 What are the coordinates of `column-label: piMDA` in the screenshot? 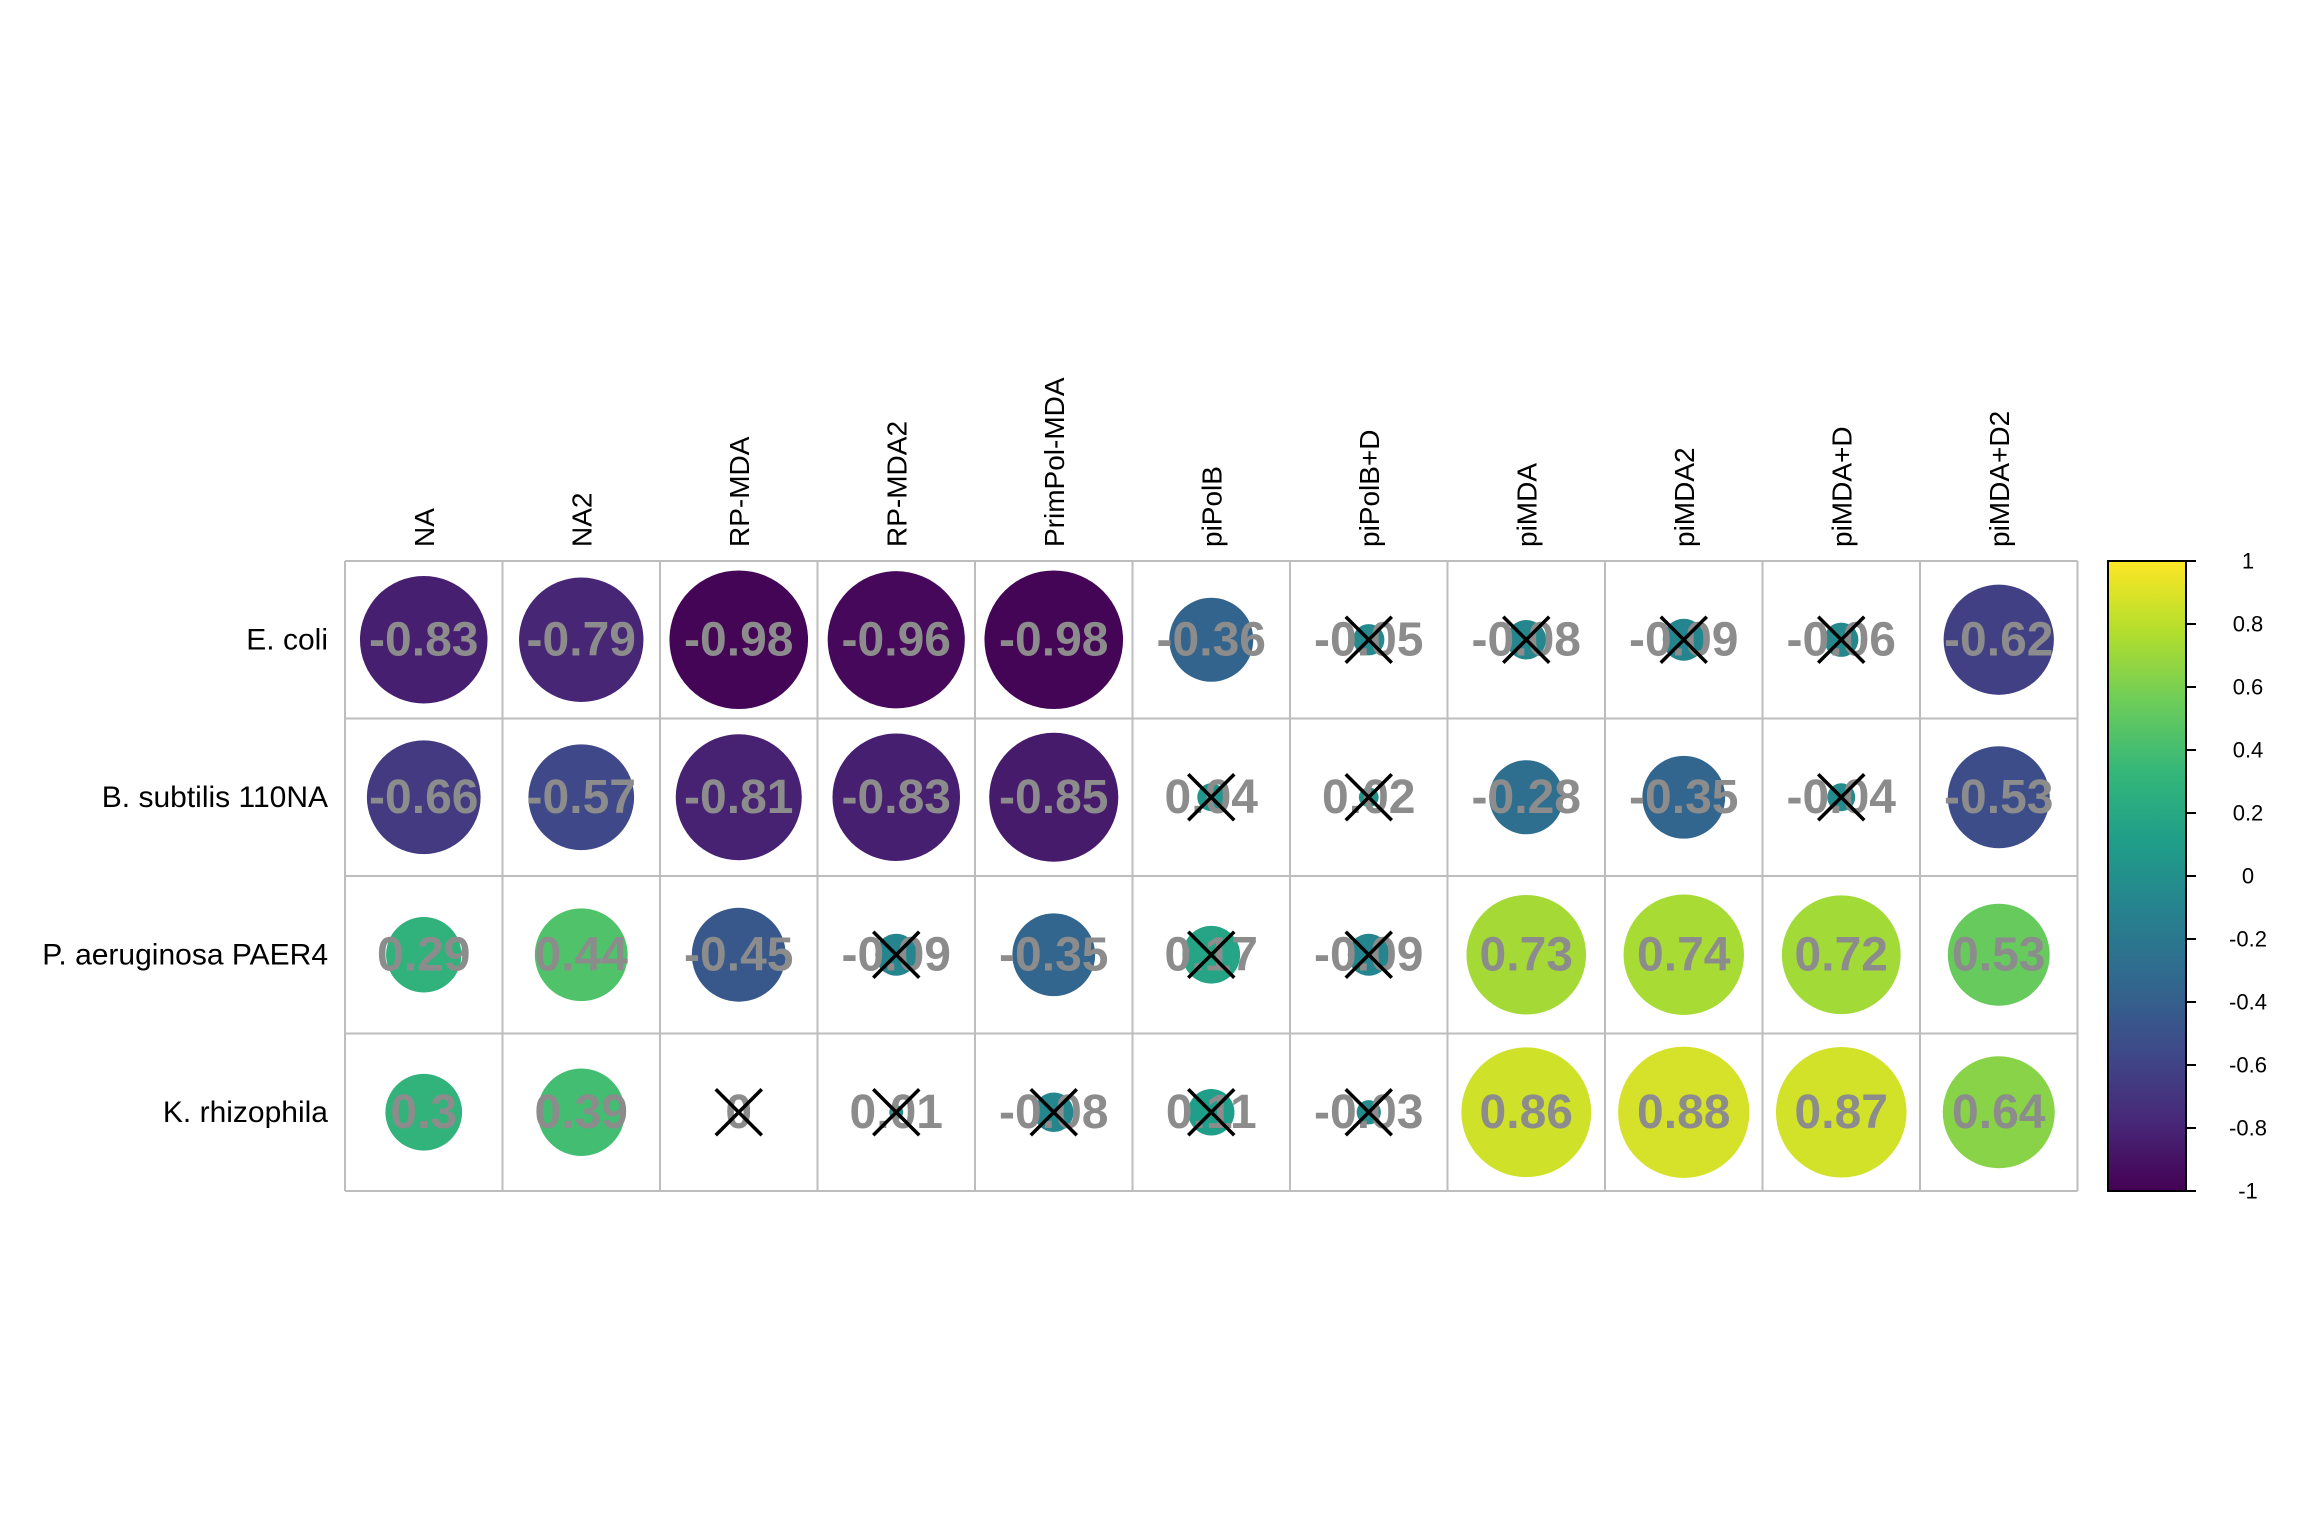 It's located at (1526, 505).